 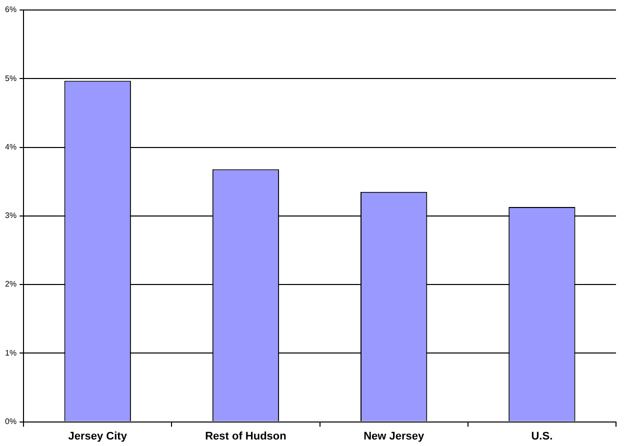 I want to click on x-tick-label: Rest of Hudson, so click(x=246, y=436).